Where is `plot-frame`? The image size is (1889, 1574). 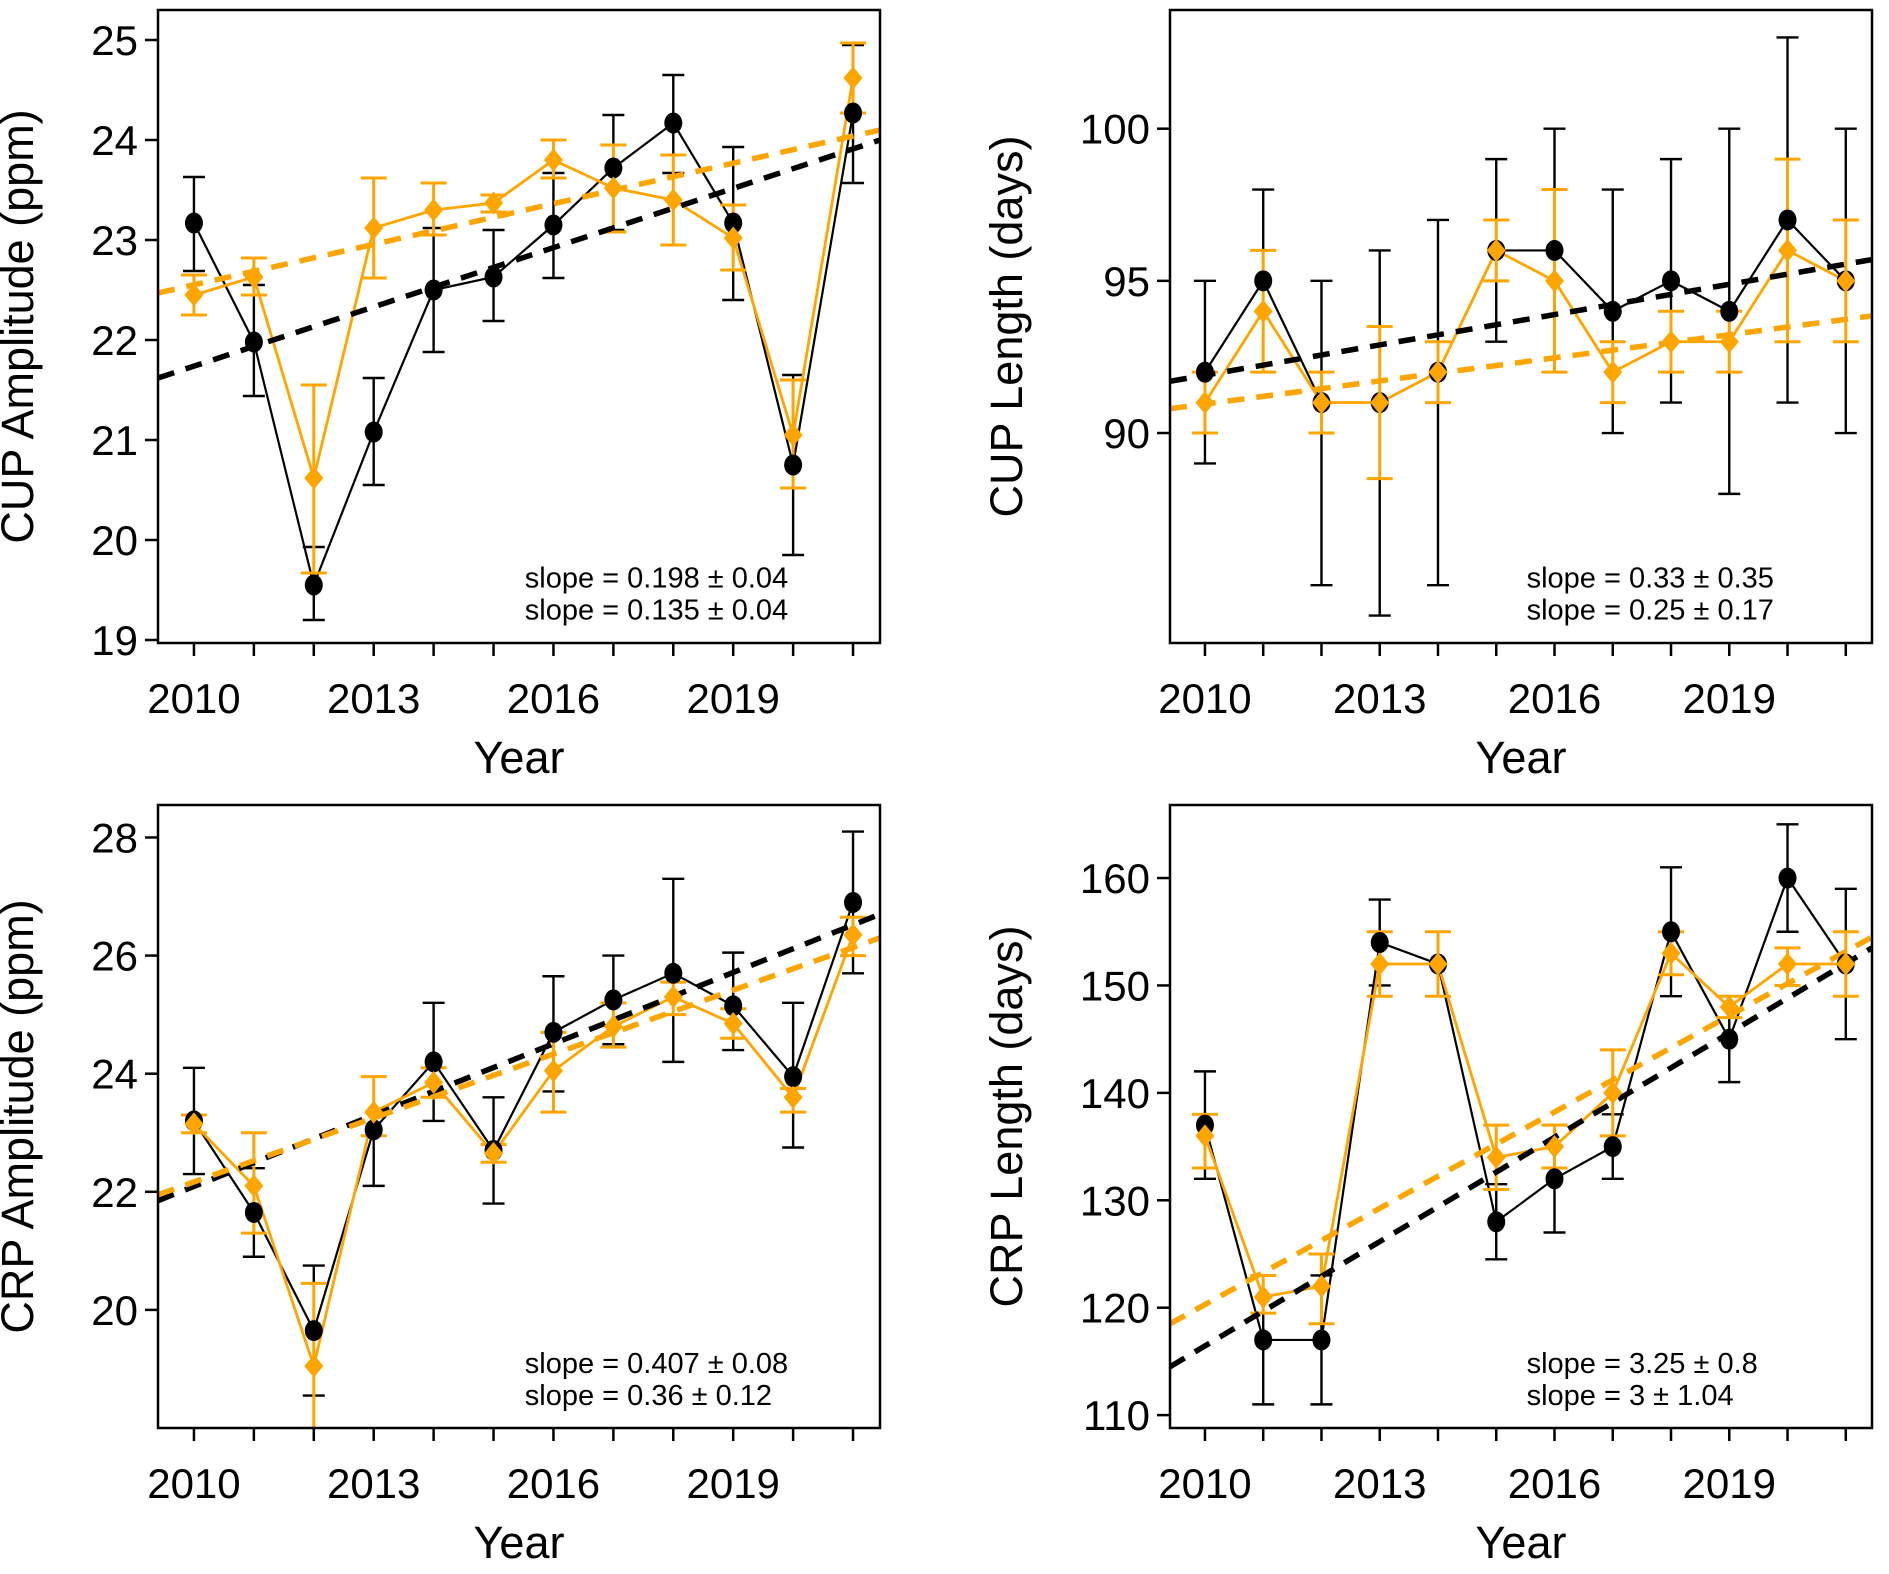 plot-frame is located at coordinates (1521, 1116).